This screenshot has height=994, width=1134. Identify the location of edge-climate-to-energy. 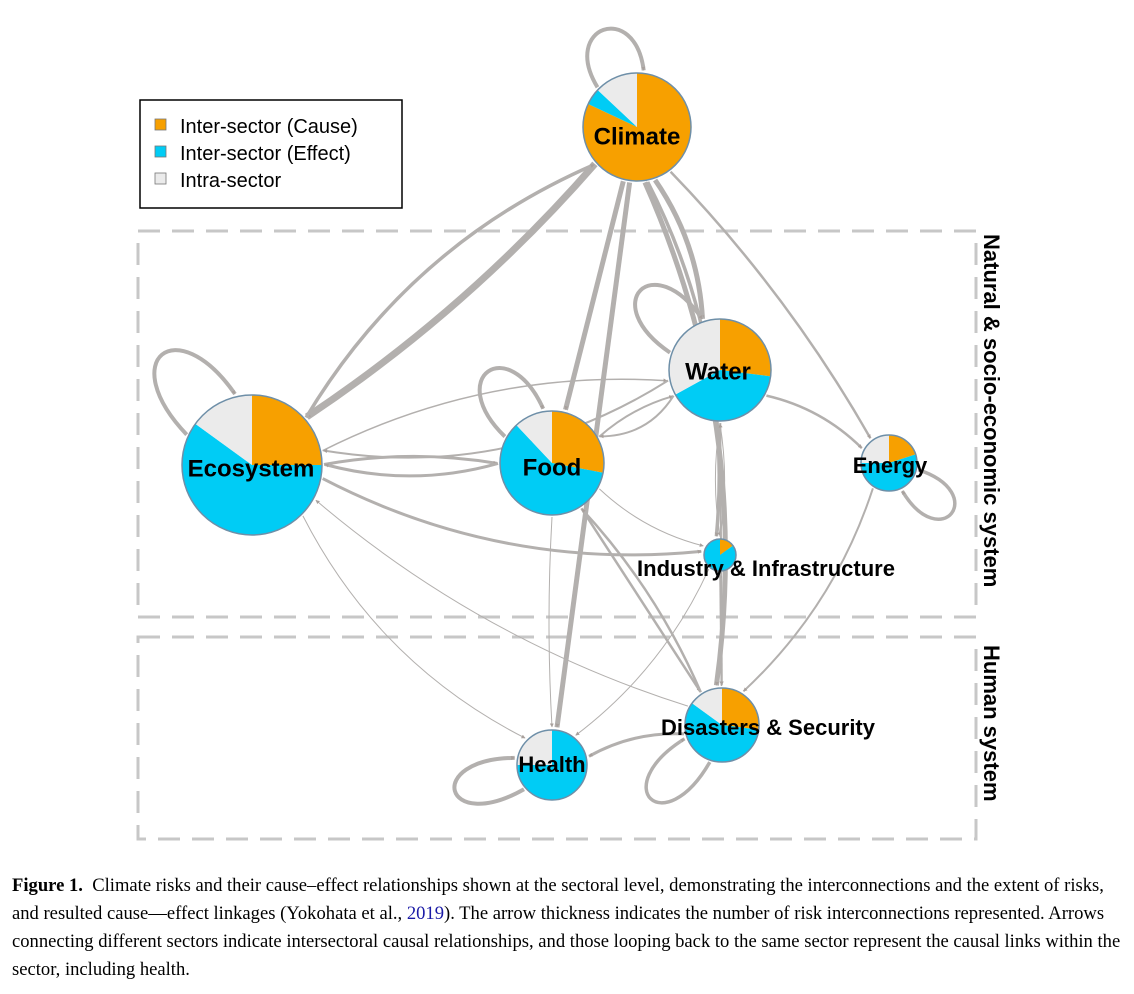
(770, 304).